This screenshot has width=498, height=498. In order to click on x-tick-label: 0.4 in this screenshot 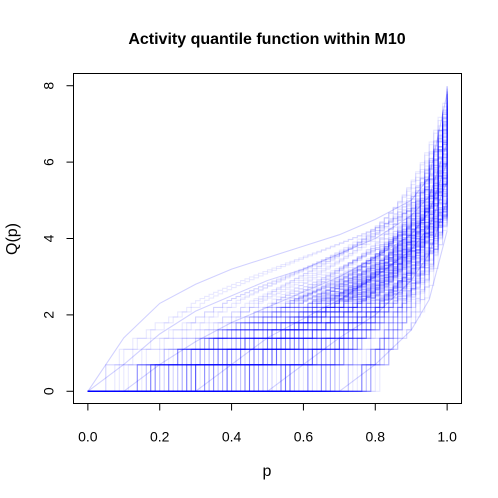, I will do `click(232, 437)`.